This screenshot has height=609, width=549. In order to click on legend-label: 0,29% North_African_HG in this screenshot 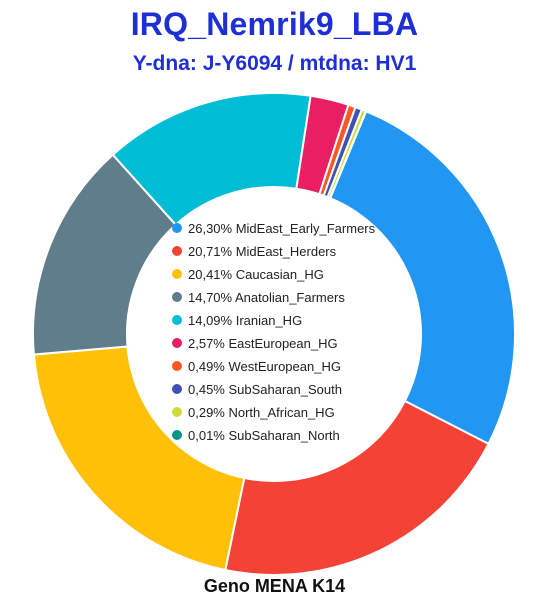, I will do `click(261, 412)`.